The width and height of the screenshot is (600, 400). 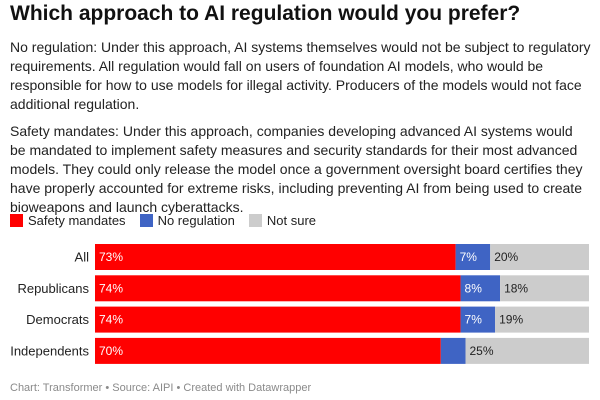 What do you see at coordinates (111, 351) in the screenshot?
I see `data-label: 70%` at bounding box center [111, 351].